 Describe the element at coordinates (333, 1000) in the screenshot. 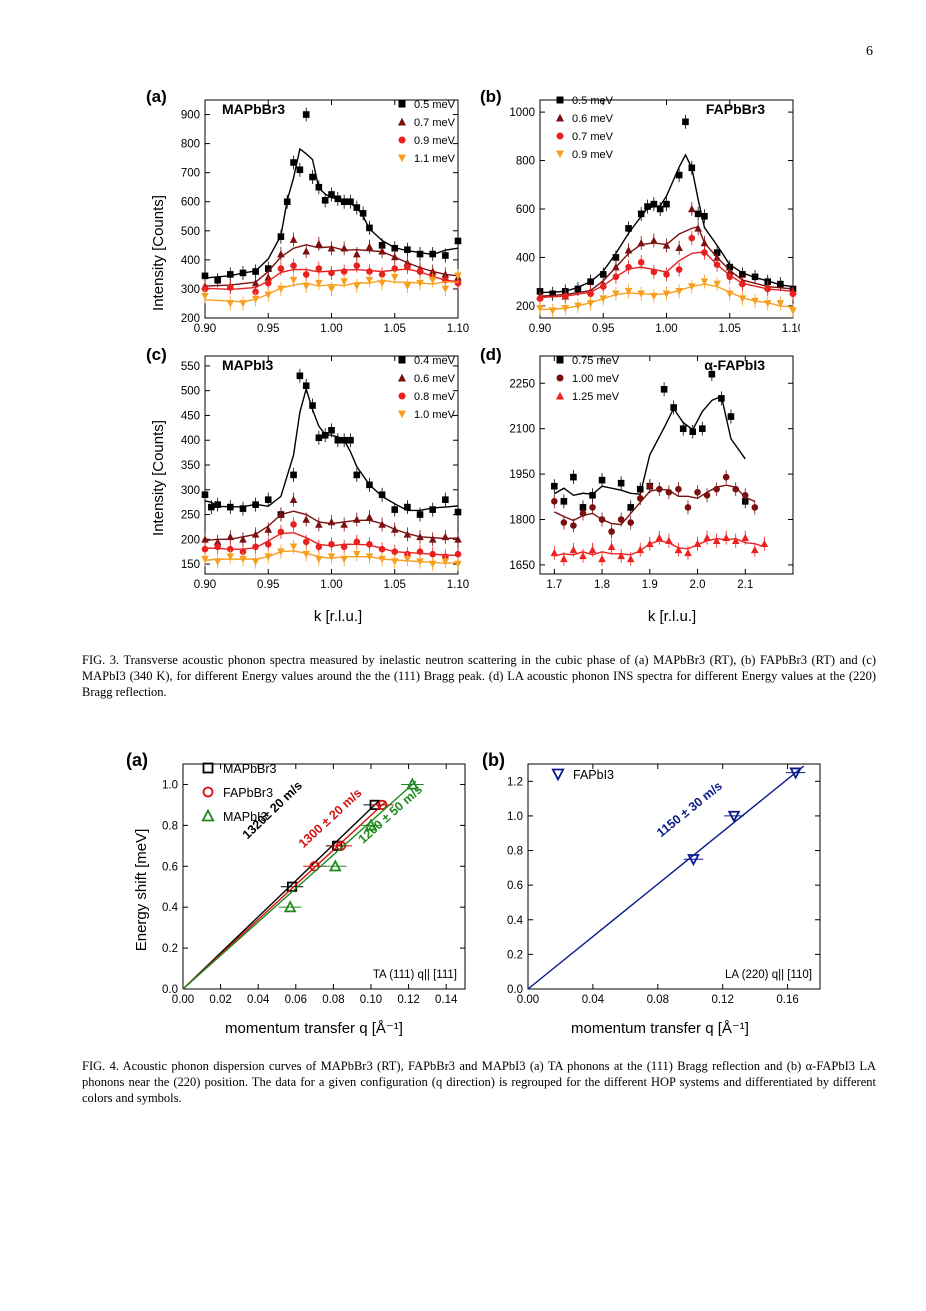

I see `x-tick-label: 0.08` at that location.